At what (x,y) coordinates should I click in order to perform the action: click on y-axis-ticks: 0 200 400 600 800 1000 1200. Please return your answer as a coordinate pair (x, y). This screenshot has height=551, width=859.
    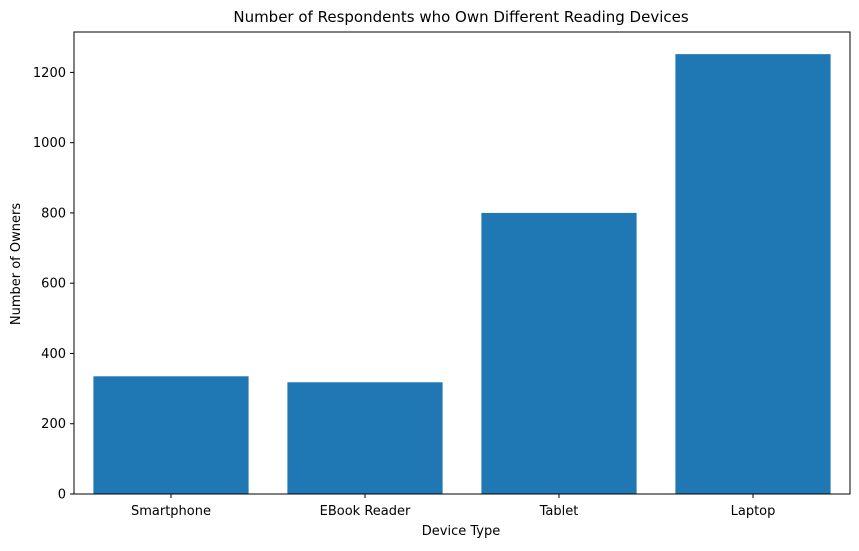
    Looking at the image, I should click on (53, 284).